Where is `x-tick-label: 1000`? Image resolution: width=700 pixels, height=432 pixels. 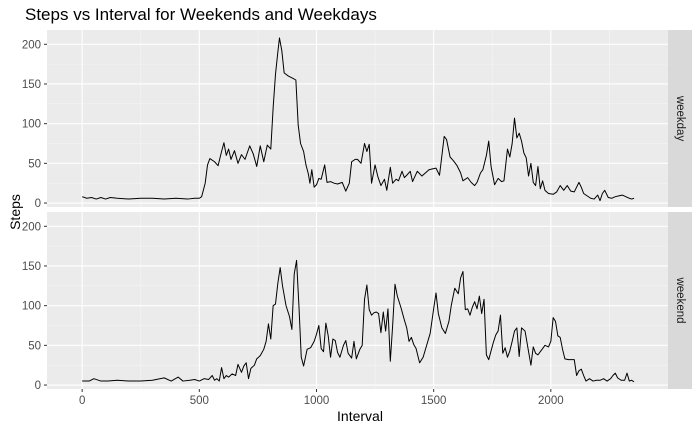 x-tick-label: 1000 is located at coordinates (317, 401).